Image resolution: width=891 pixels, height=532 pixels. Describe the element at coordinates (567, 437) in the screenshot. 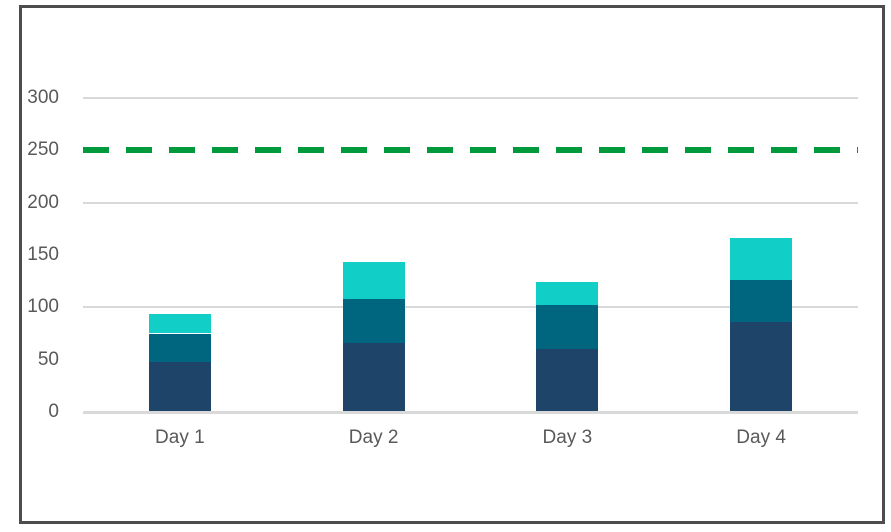

I see `x-axis-label-day-3: Day 3` at that location.